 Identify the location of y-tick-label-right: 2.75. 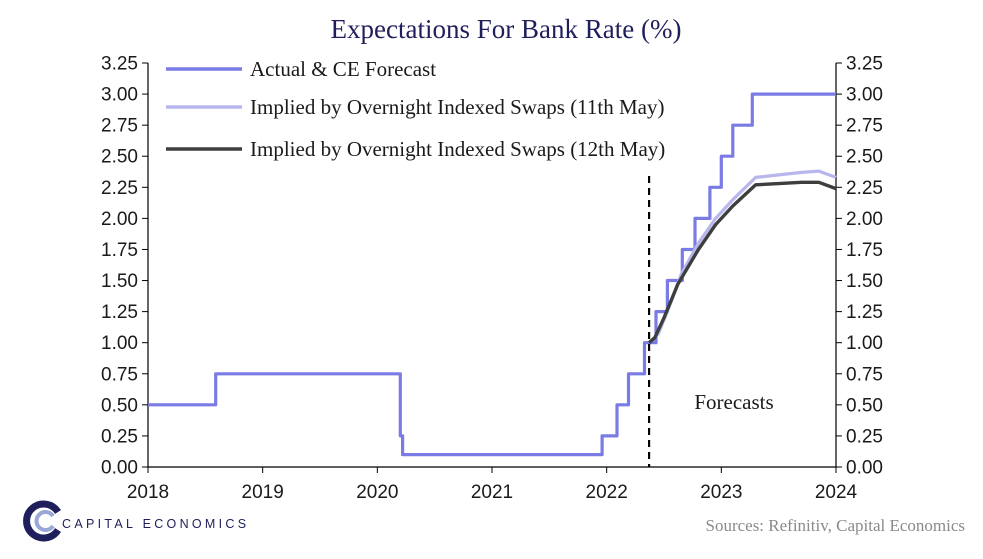
(864, 126).